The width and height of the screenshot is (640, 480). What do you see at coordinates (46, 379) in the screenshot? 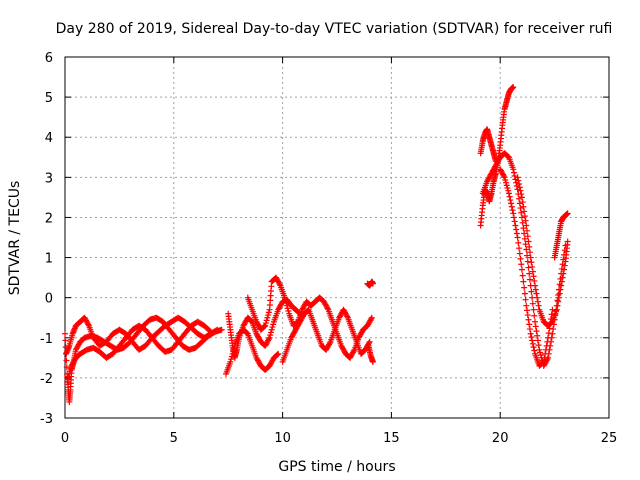
I see `y-tick-label: -2` at bounding box center [46, 379].